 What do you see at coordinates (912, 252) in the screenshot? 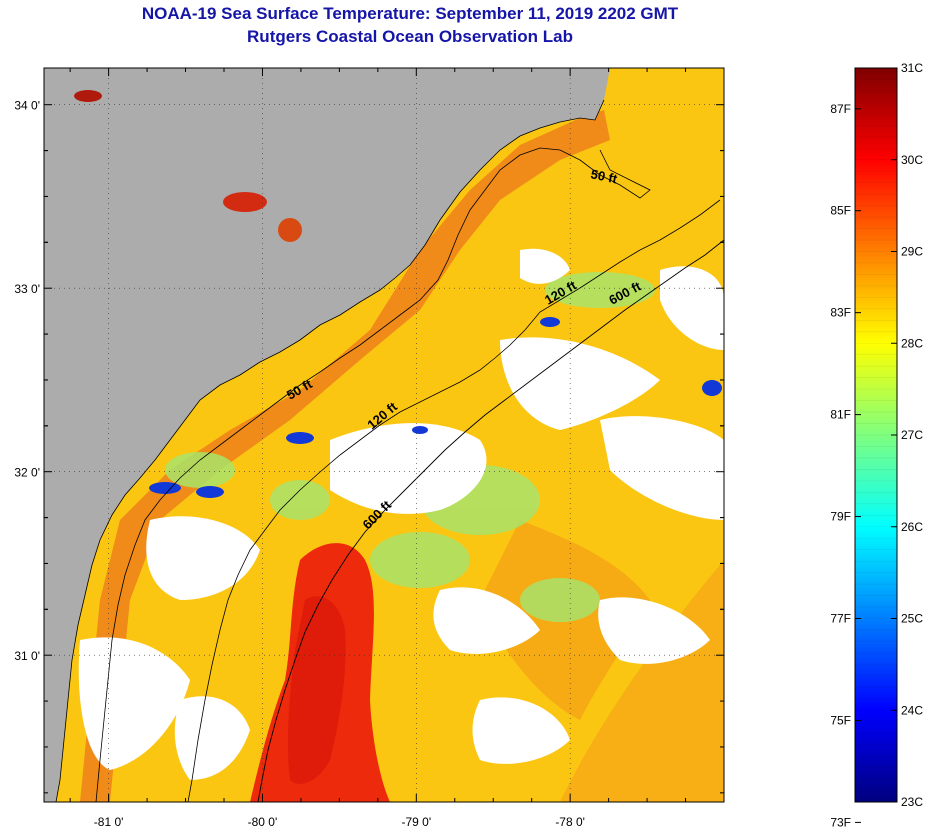
I see `colorbar-celsius-label: 29C` at bounding box center [912, 252].